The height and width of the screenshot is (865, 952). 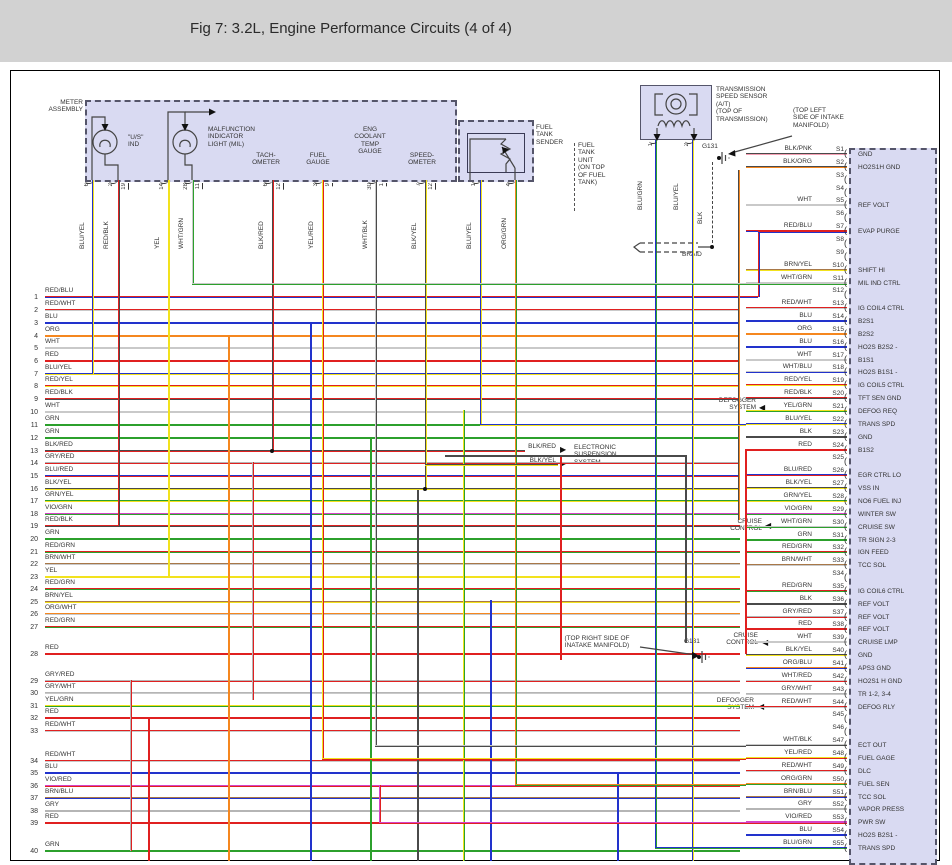 What do you see at coordinates (874, 617) in the screenshot?
I see `pin-function-label: REF VOLT` at bounding box center [874, 617].